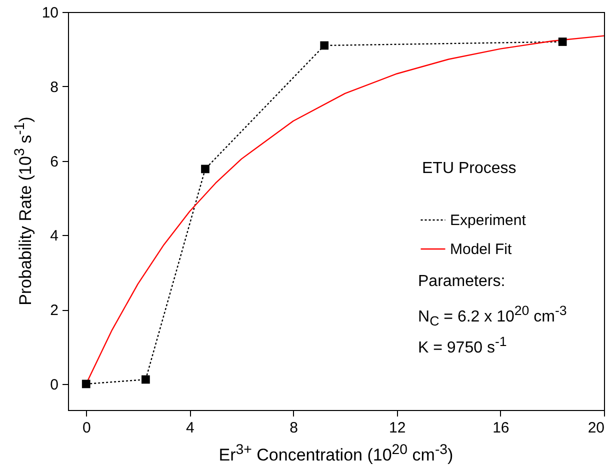 This screenshot has width=614, height=473. What do you see at coordinates (481, 249) in the screenshot?
I see `legend-label: Model Fit` at bounding box center [481, 249].